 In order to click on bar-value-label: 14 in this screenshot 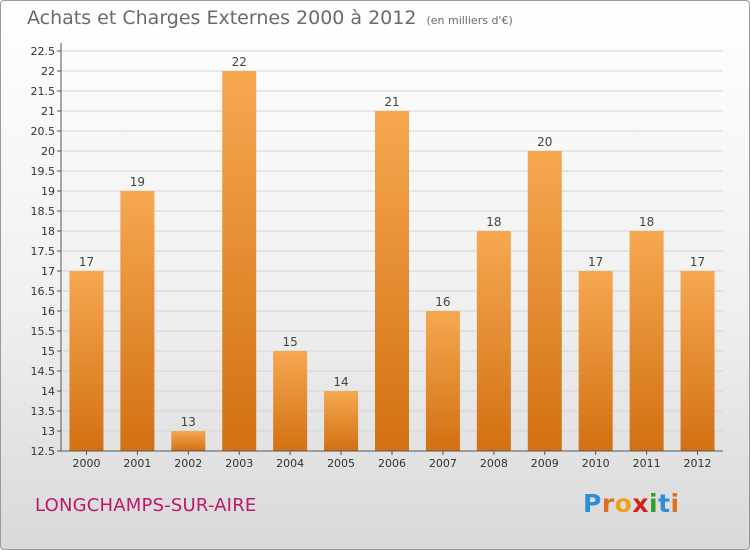, I will do `click(340, 382)`.